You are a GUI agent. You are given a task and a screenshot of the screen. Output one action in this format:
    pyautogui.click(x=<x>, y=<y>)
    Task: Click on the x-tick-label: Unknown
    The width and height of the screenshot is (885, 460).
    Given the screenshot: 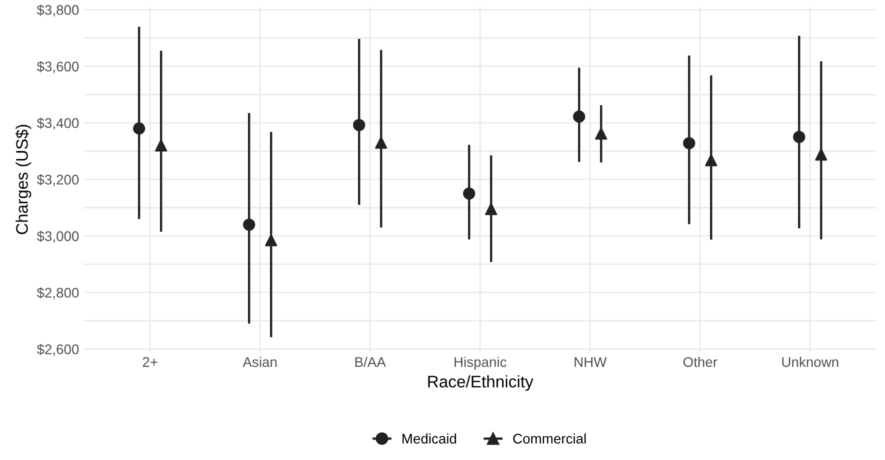 What is the action you would take?
    pyautogui.click(x=810, y=361)
    